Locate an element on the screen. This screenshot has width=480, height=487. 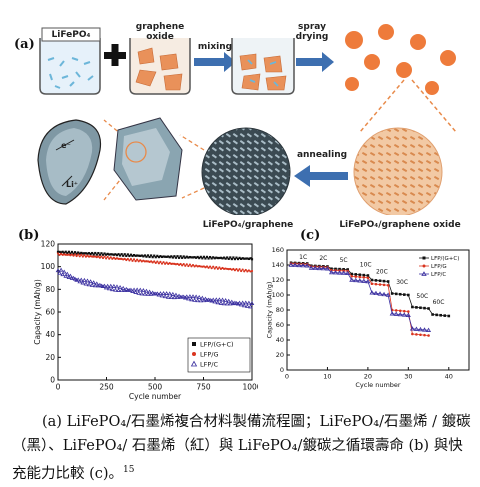
legend-box is located at coordinates (219, 355).